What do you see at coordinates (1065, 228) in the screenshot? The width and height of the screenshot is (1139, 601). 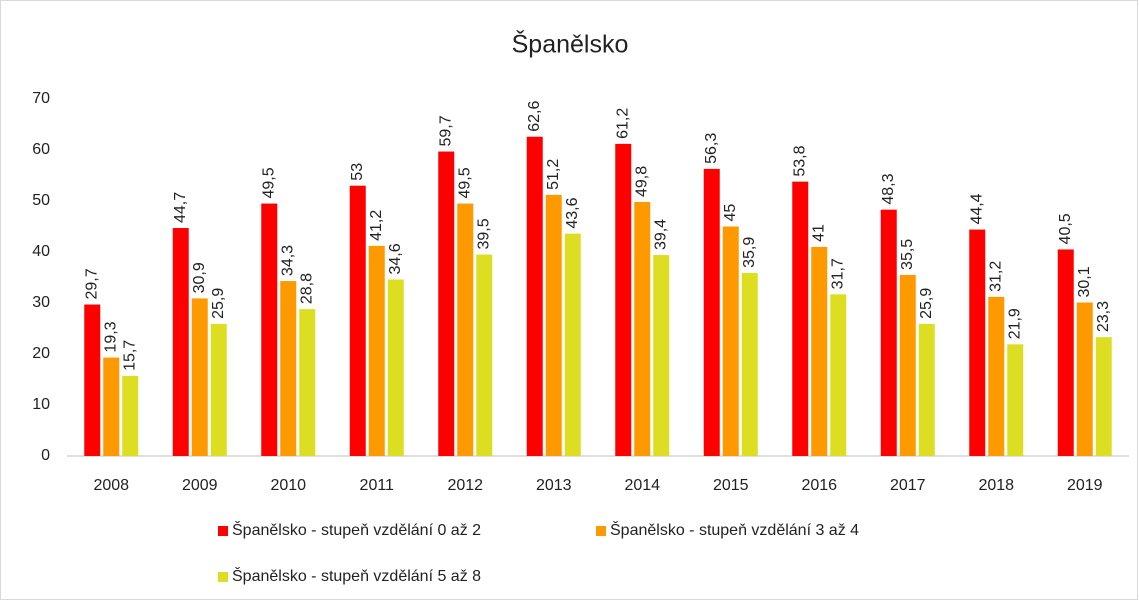 I see `data-label: 40,5` at bounding box center [1065, 228].